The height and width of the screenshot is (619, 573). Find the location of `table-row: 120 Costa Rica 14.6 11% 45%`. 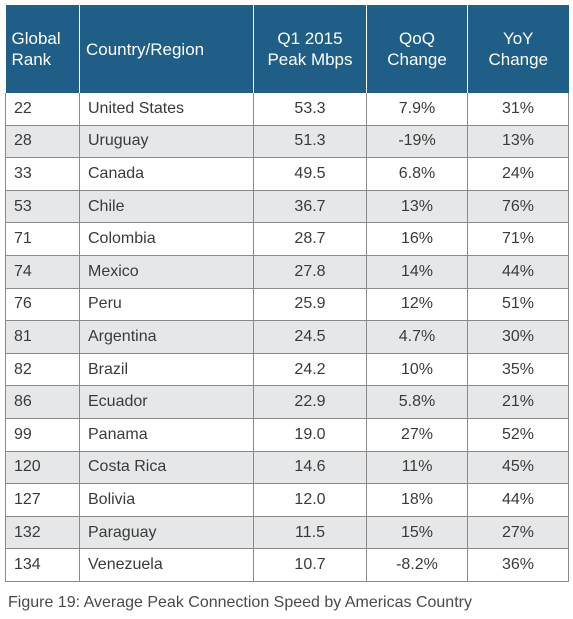

table-row: 120 Costa Rica 14.6 11% 45% is located at coordinates (287, 468).